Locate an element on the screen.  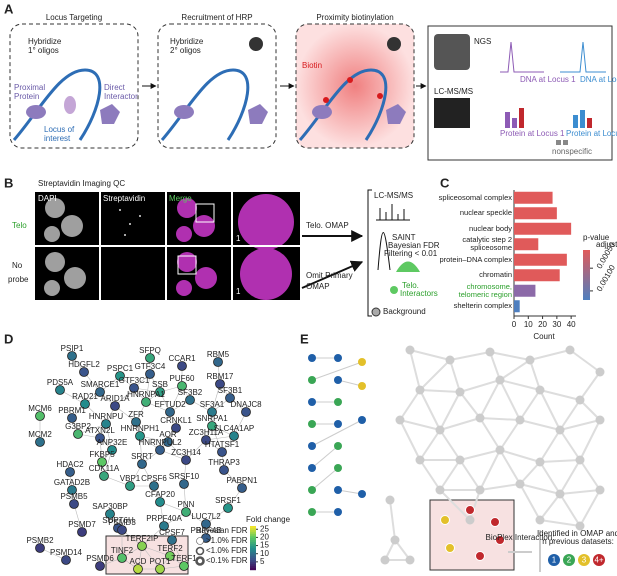
node-label: CCAR1 is located at coordinates (182, 358).